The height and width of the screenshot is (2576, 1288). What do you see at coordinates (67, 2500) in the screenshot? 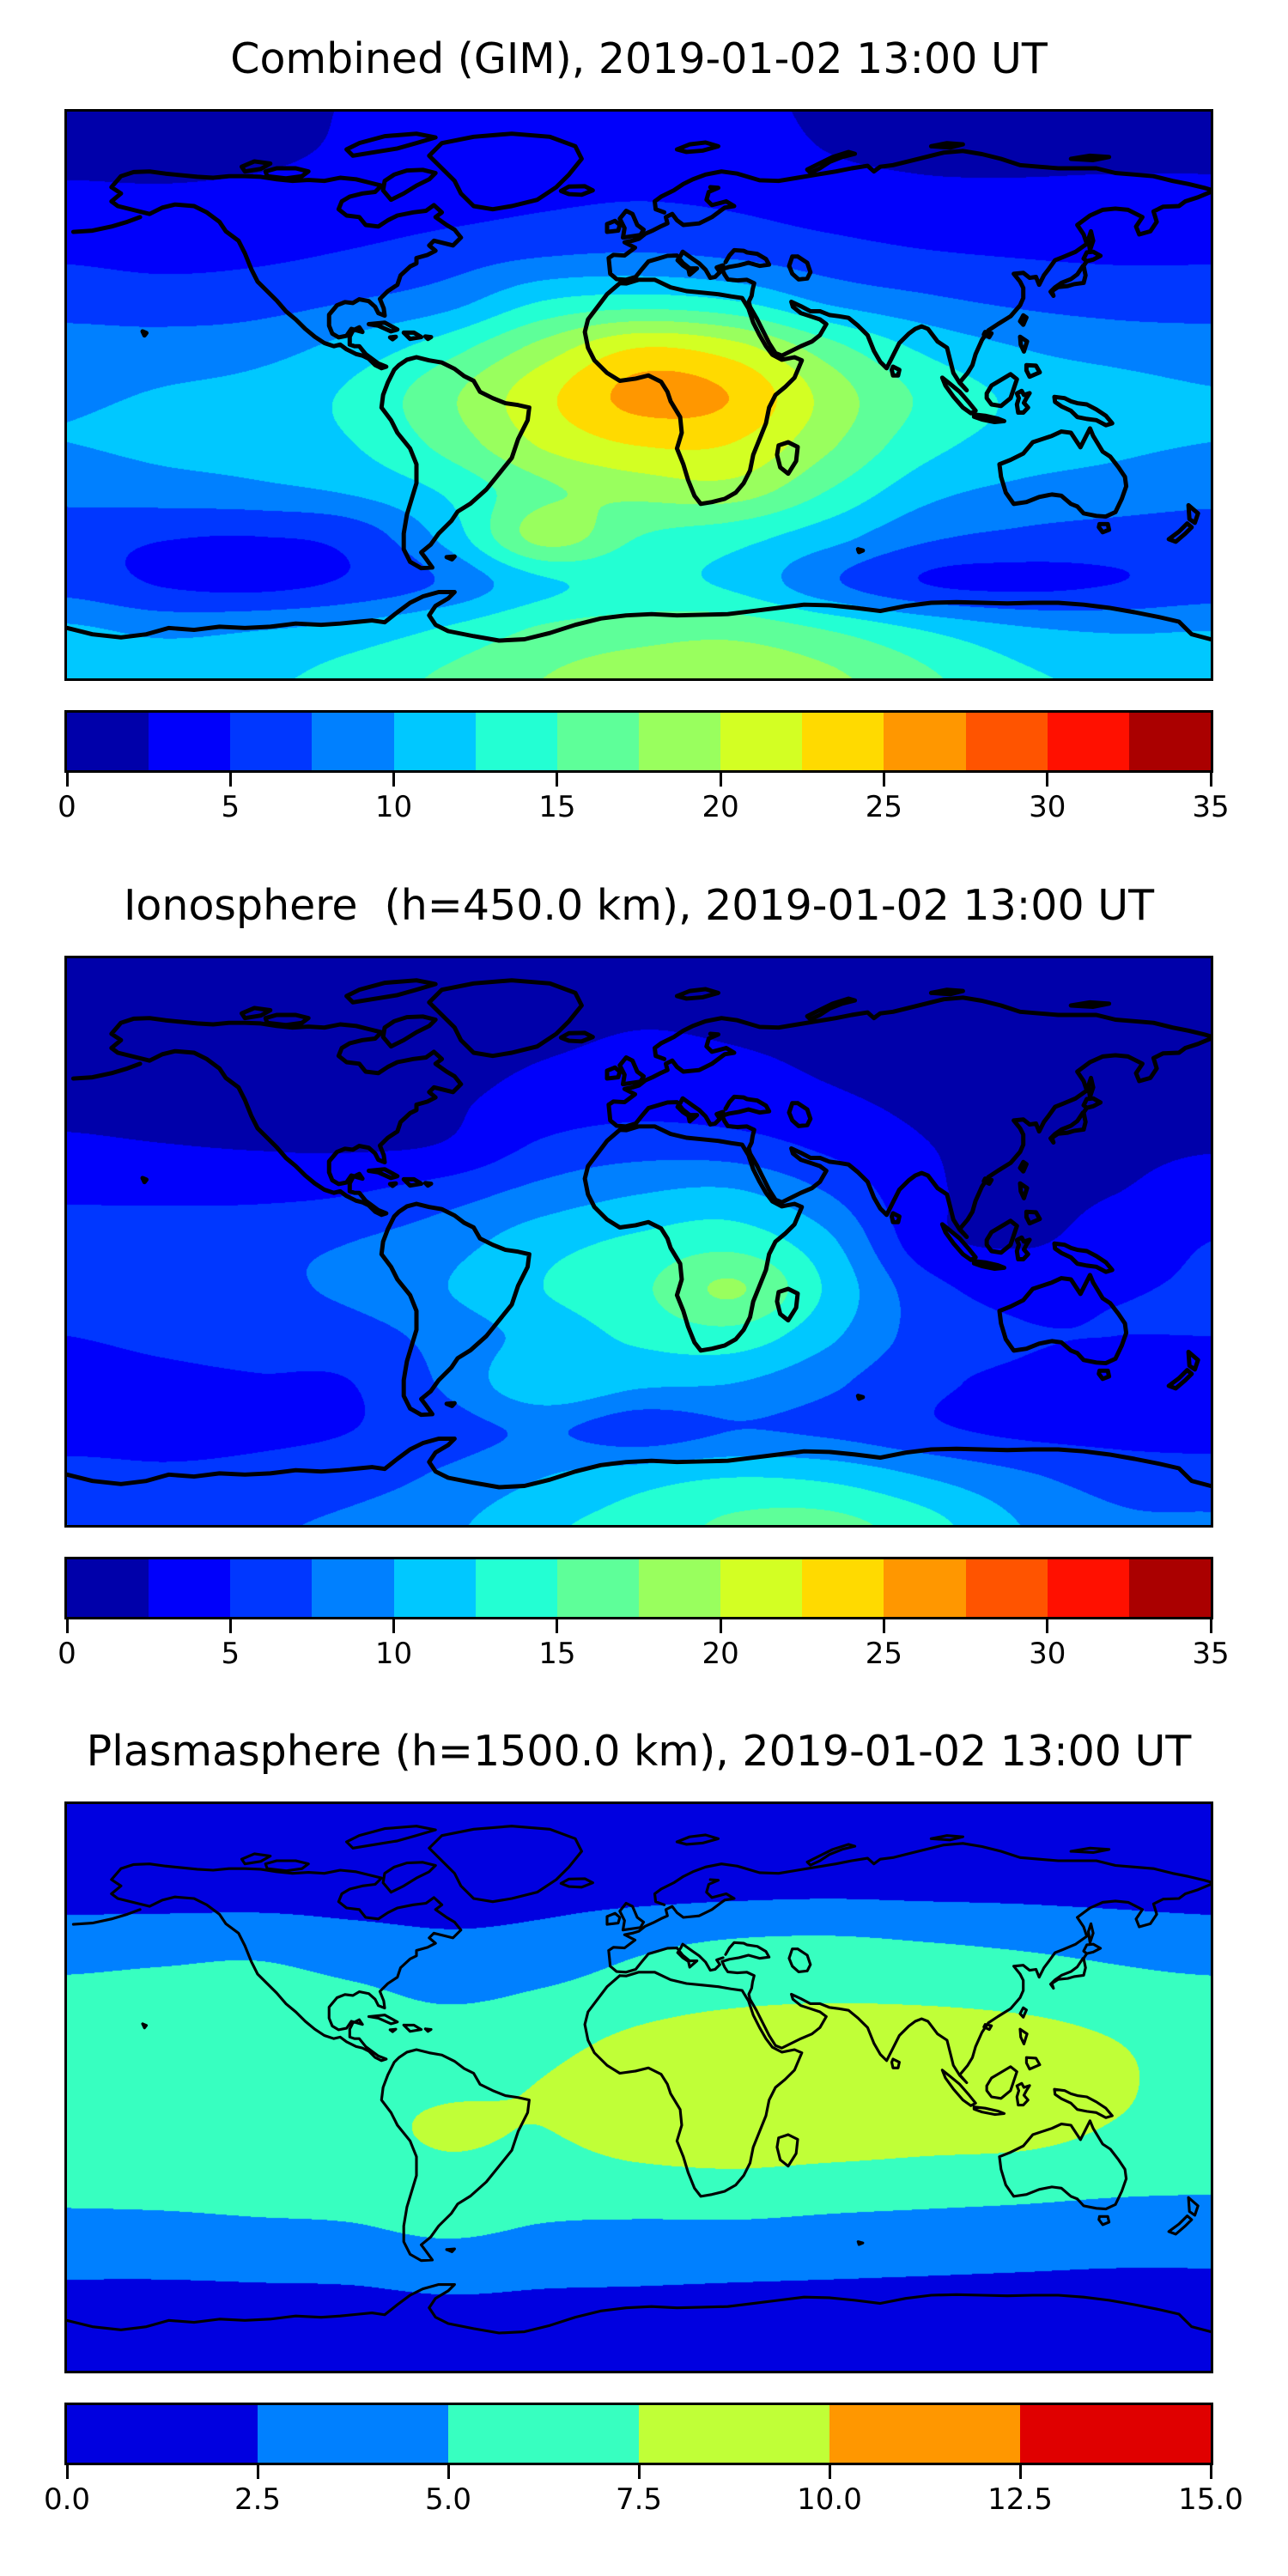
I see `colorbar-tick-label: 0.0` at bounding box center [67, 2500].